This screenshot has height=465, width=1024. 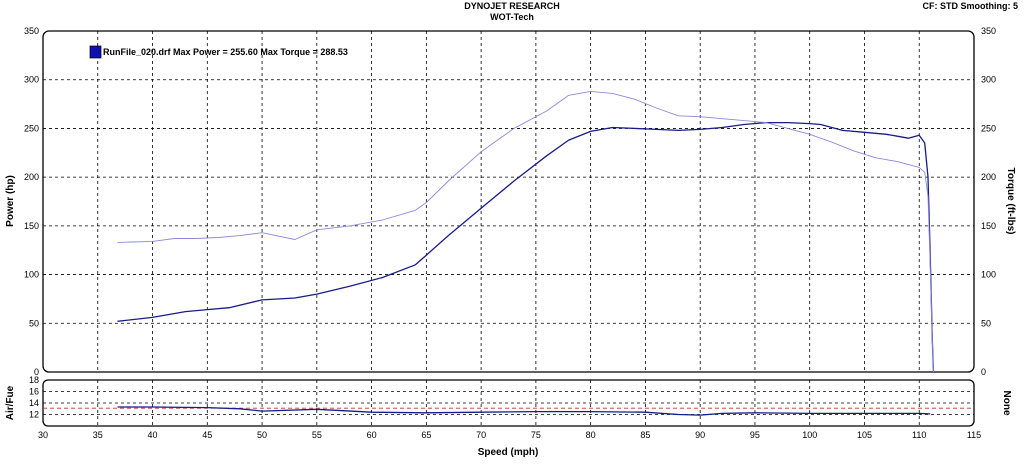 I want to click on power-tick-label: 0, so click(x=36, y=372).